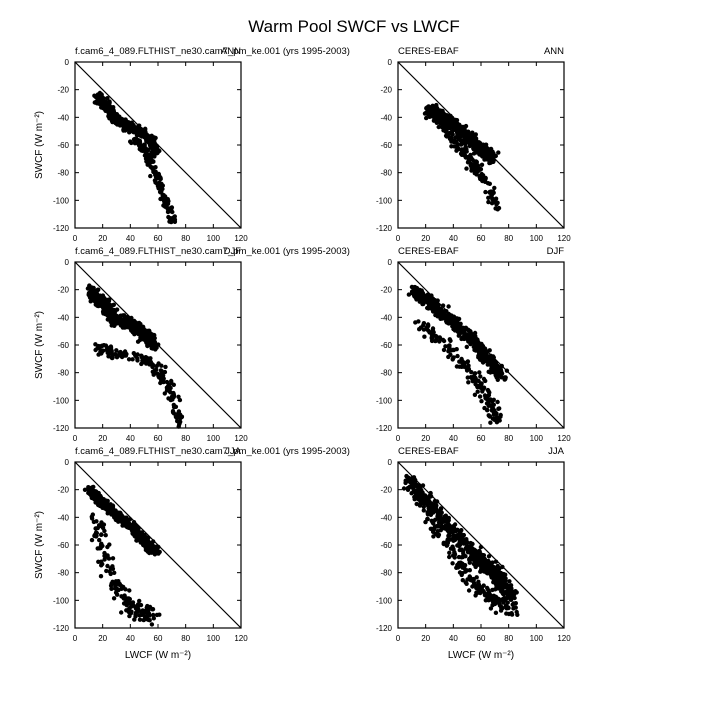  What do you see at coordinates (102, 638) in the screenshot?
I see `x-tick-label: 20` at bounding box center [102, 638].